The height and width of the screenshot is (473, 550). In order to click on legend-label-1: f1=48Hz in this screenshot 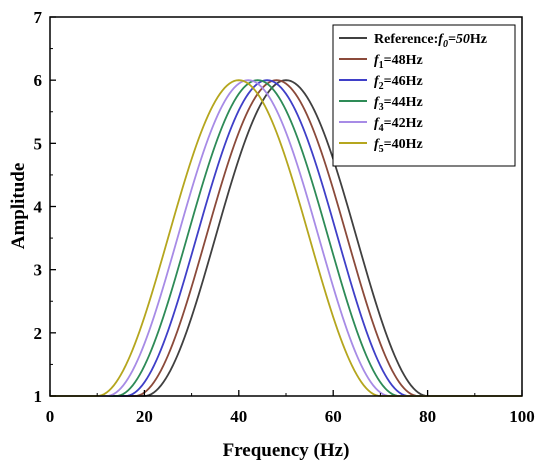, I will do `click(398, 62)`.